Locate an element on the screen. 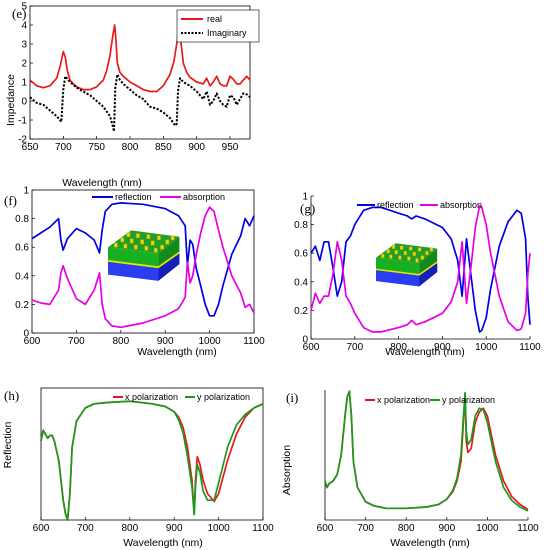 This screenshot has height=550, width=549. y-tick-label-e-3: 1 is located at coordinates (24, 83).